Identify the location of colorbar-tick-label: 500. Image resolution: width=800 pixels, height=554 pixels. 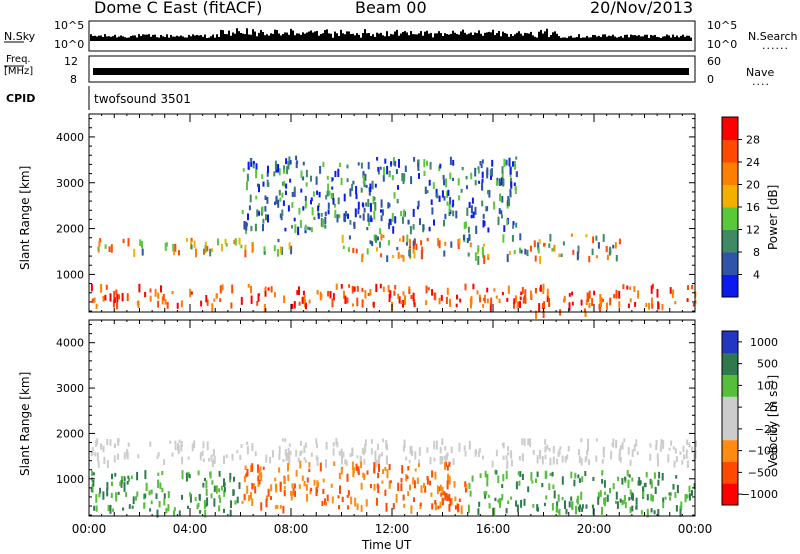
(767, 364).